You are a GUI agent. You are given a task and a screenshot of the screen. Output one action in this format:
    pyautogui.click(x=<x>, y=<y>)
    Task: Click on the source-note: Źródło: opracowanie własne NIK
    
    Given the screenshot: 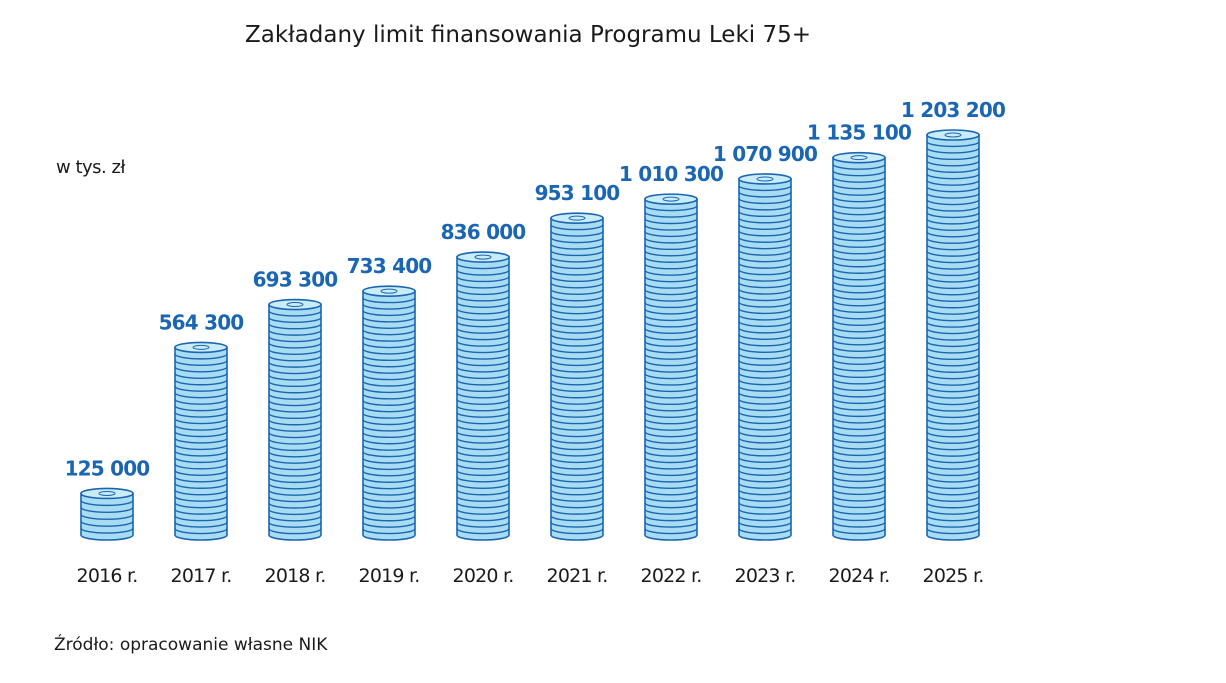 What is the action you would take?
    pyautogui.click(x=191, y=644)
    